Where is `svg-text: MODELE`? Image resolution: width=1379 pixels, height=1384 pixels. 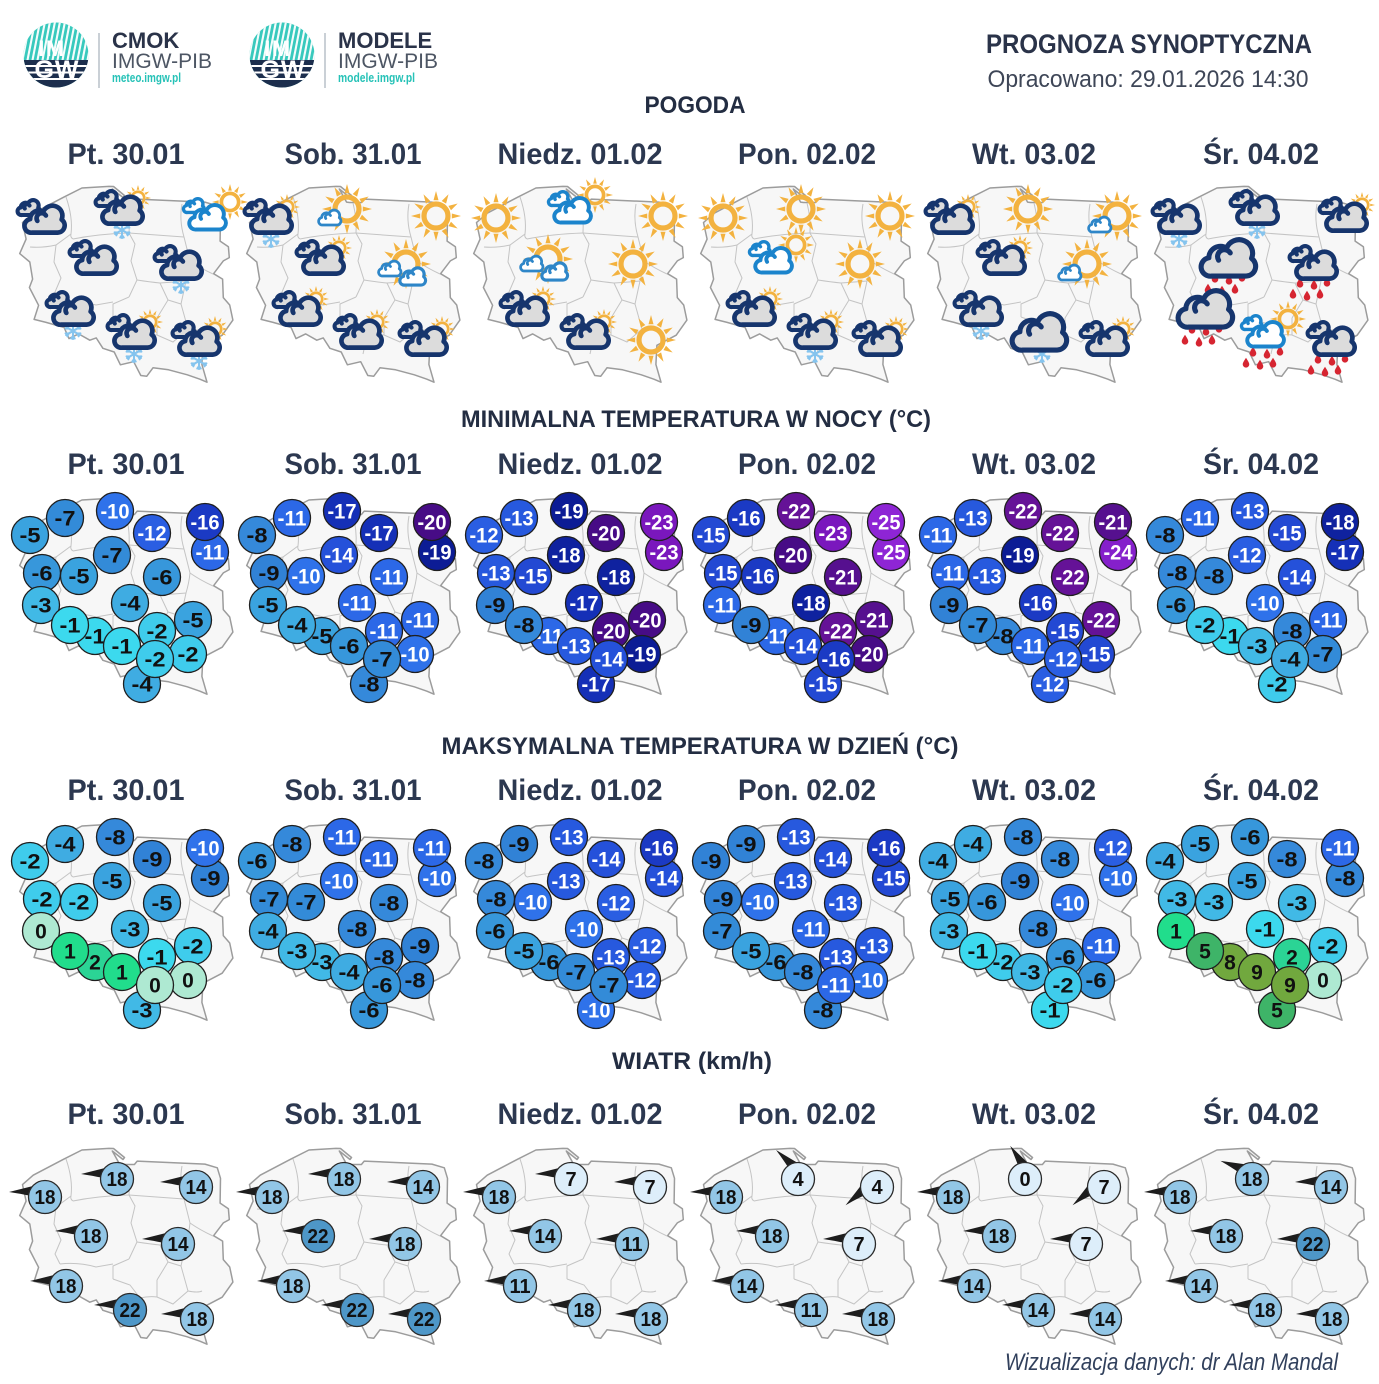 svg-text: MODELE is located at coordinates (385, 40).